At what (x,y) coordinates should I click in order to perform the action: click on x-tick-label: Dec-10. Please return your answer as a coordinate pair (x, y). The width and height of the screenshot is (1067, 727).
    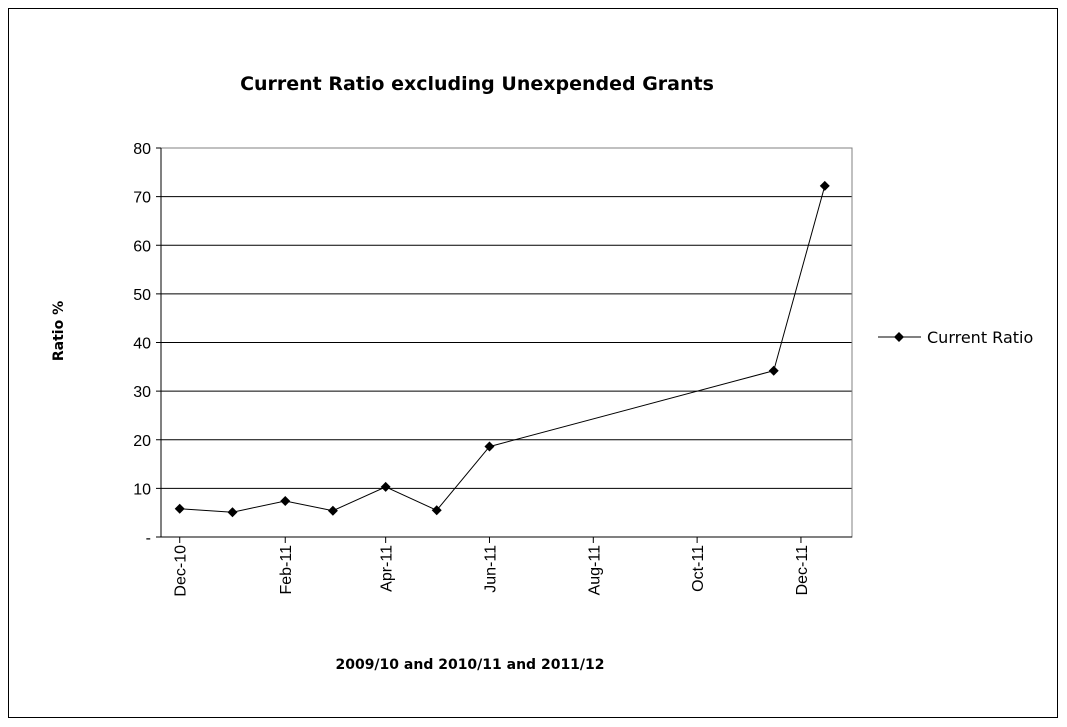
    Looking at the image, I should click on (181, 571).